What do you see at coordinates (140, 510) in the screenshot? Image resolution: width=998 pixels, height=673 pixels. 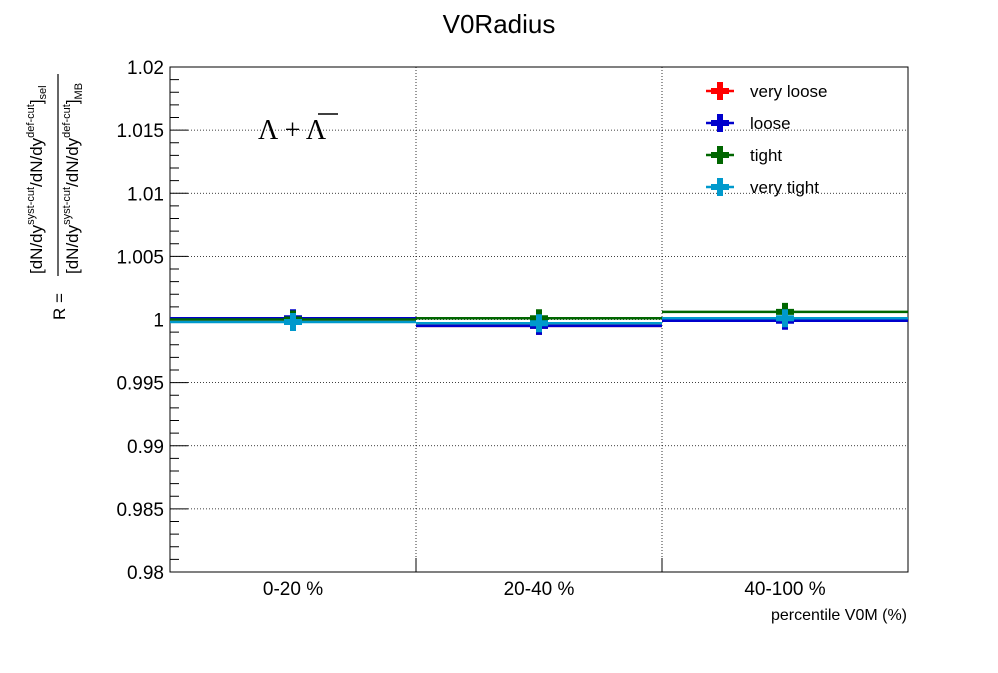 I see `y-tick-label: 0.985` at bounding box center [140, 510].